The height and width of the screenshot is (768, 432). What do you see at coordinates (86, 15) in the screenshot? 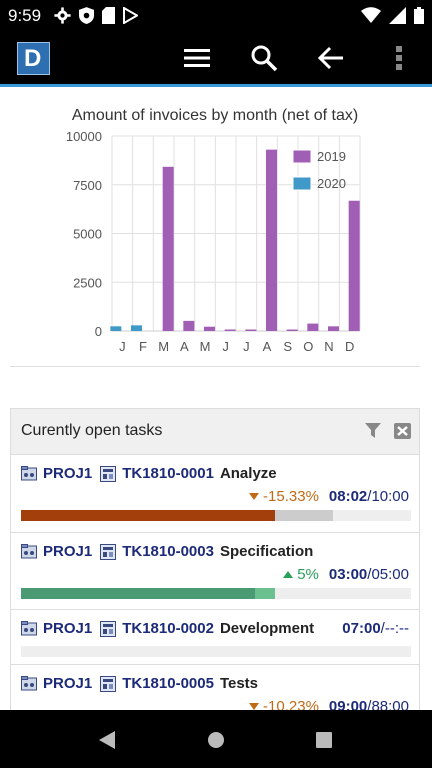
I see `shield-icon` at bounding box center [86, 15].